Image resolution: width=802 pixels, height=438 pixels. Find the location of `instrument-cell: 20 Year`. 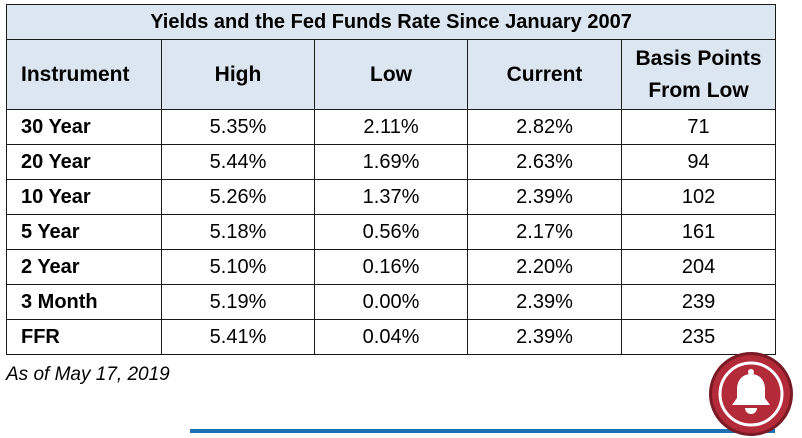

instrument-cell: 20 Year is located at coordinates (84, 162).